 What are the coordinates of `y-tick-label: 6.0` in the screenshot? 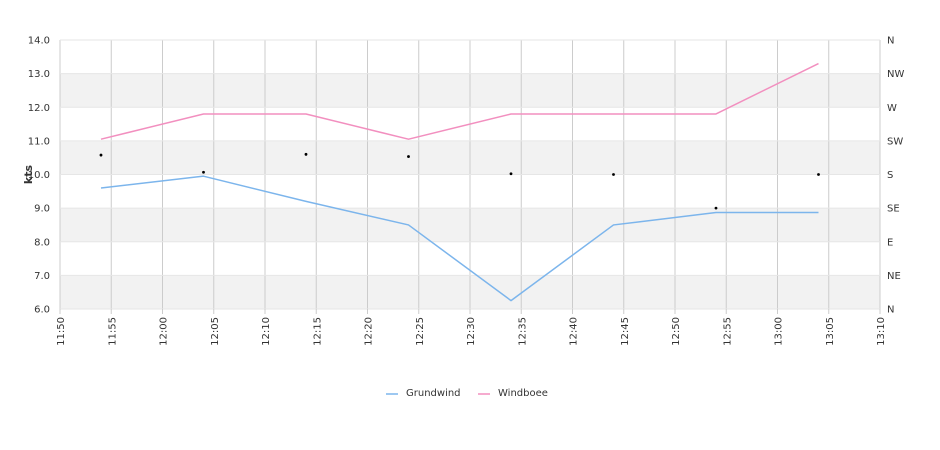 It's located at (42, 310).